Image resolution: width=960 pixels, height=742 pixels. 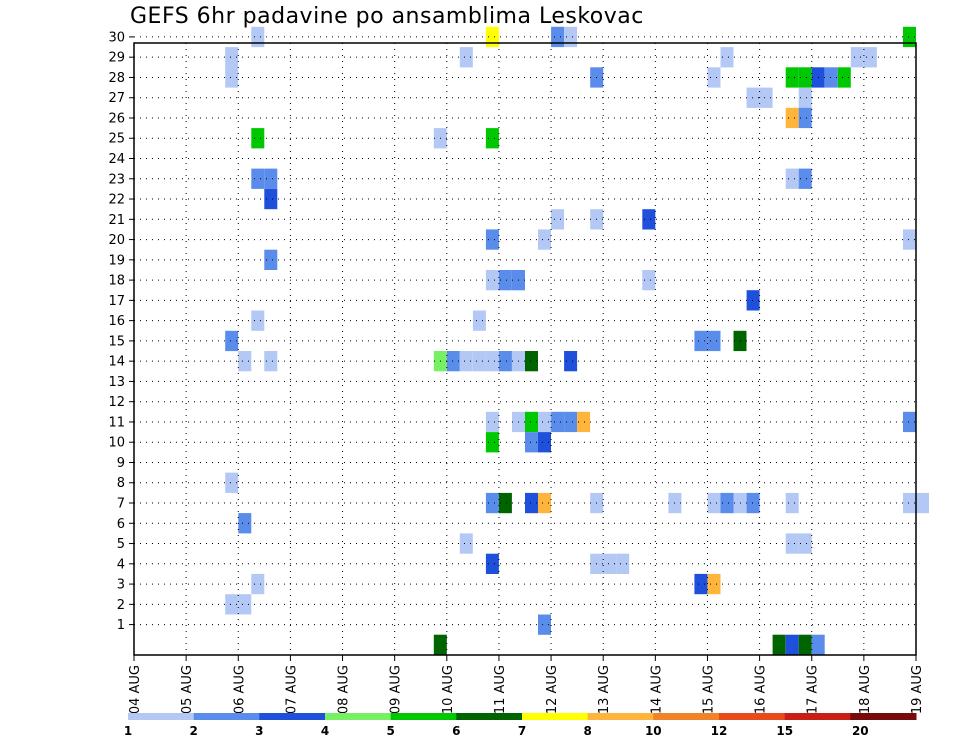 I want to click on x-tick-label: 19 AUG, so click(x=917, y=689).